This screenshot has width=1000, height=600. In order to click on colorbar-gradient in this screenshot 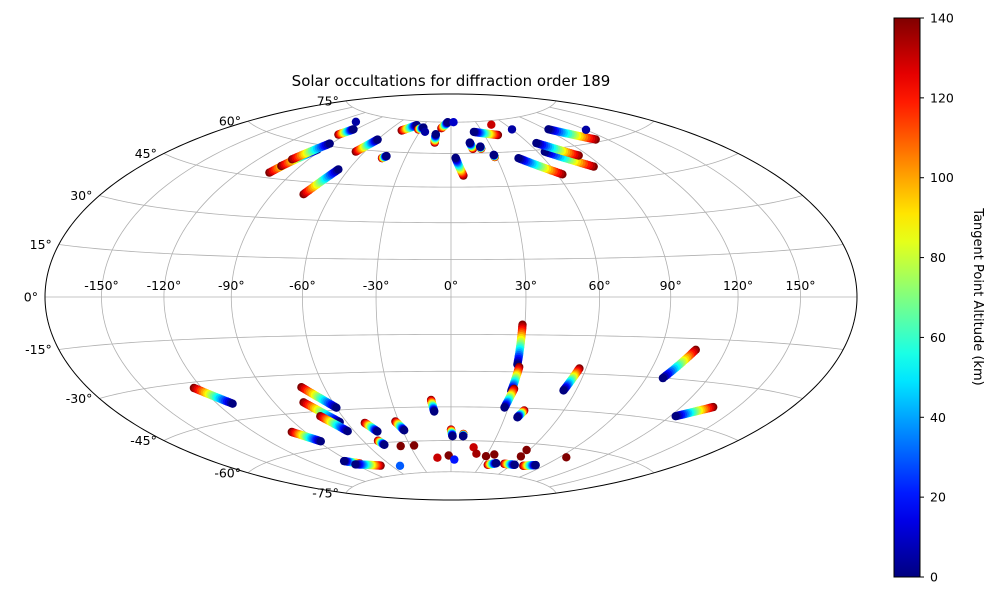, I will do `click(907, 297)`.